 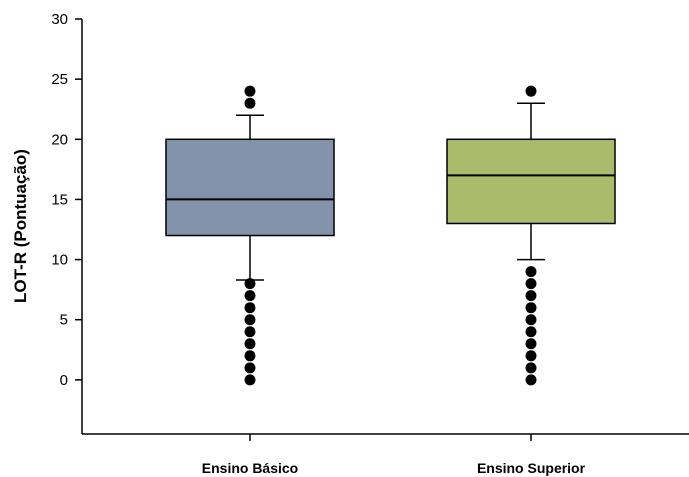 What do you see at coordinates (59, 19) in the screenshot?
I see `y-tick-label: 30` at bounding box center [59, 19].